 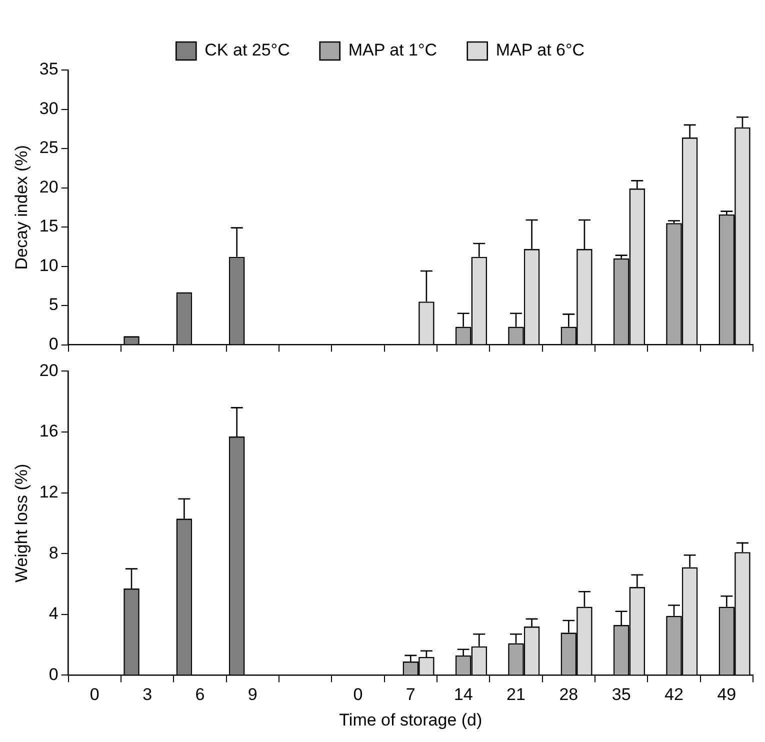 What do you see at coordinates (48, 148) in the screenshot?
I see `y-tick-label: 25` at bounding box center [48, 148].